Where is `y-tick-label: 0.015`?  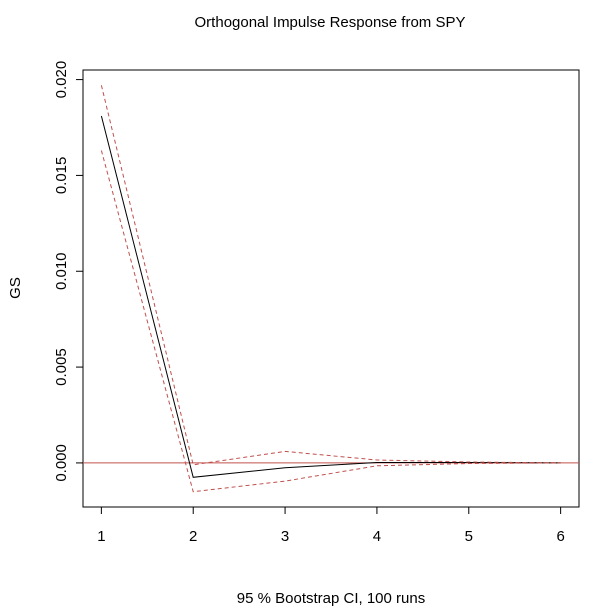
y-tick-label: 0.015 is located at coordinates (61, 176).